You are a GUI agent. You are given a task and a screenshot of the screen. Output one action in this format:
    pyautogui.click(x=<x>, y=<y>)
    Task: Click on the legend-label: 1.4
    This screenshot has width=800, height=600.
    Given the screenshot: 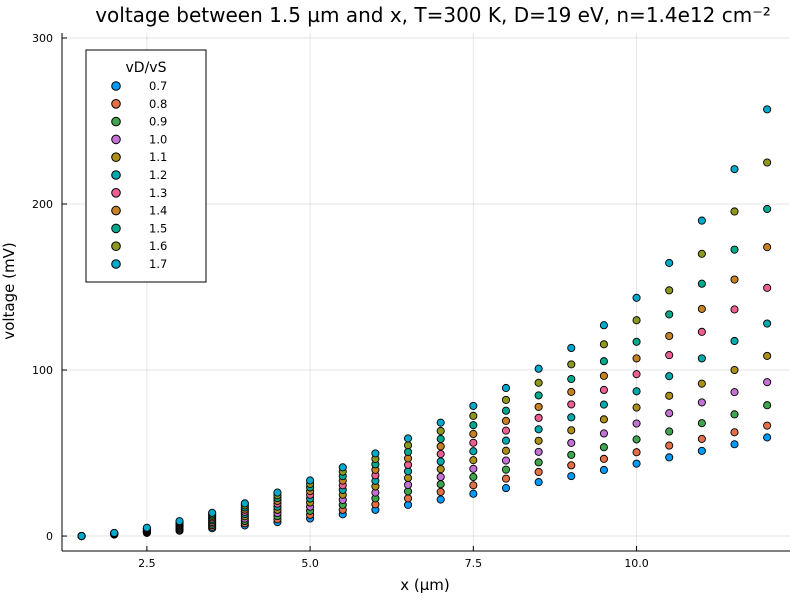 What is the action you would take?
    pyautogui.click(x=158, y=211)
    